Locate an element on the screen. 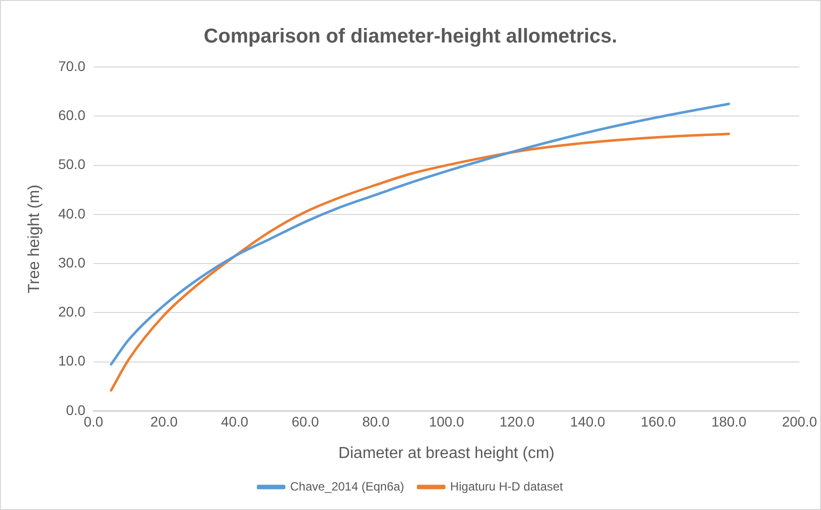 This screenshot has height=510, width=821. x-tick-label: 140.0 is located at coordinates (588, 421).